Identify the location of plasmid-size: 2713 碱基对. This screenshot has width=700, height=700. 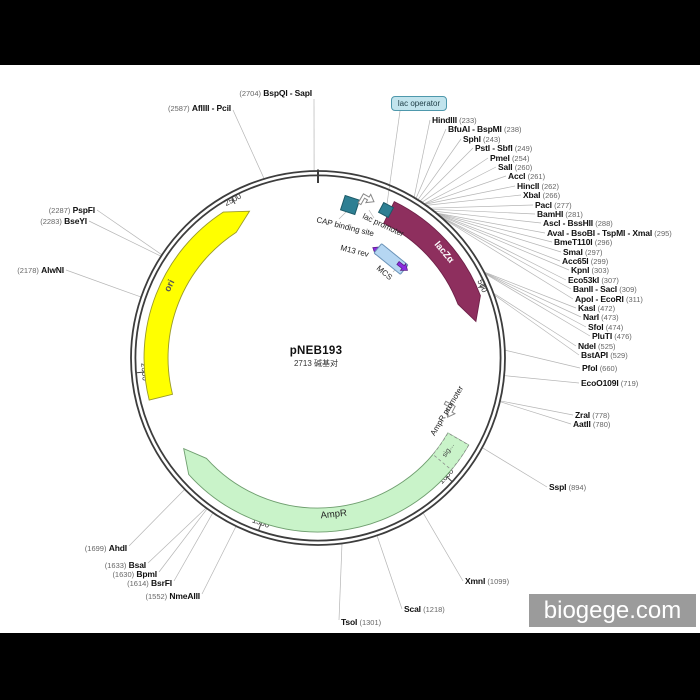
(316, 363).